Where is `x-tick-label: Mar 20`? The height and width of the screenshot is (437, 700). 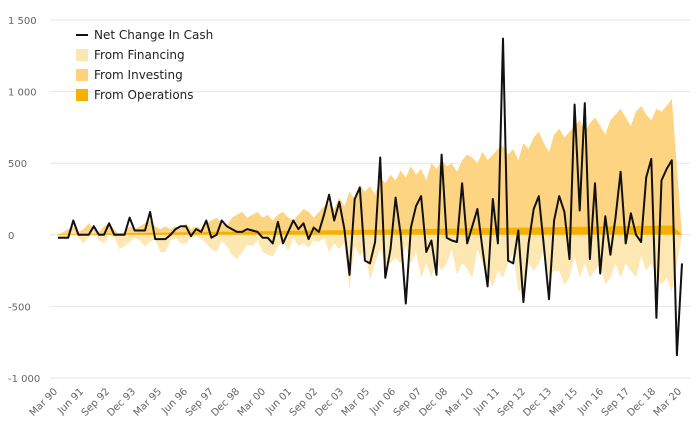 x-tick-label: Mar 20 is located at coordinates (668, 402).